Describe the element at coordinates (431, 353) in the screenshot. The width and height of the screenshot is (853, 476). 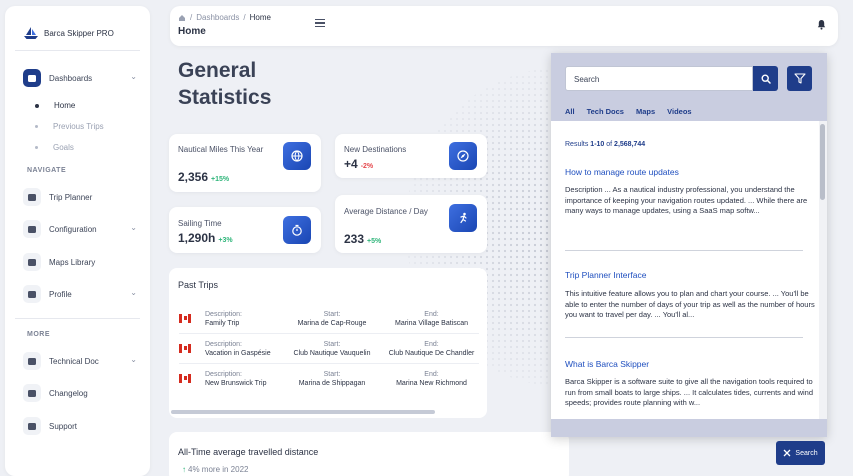
I see `cell-value: Club Nautique De Chandler` at that location.